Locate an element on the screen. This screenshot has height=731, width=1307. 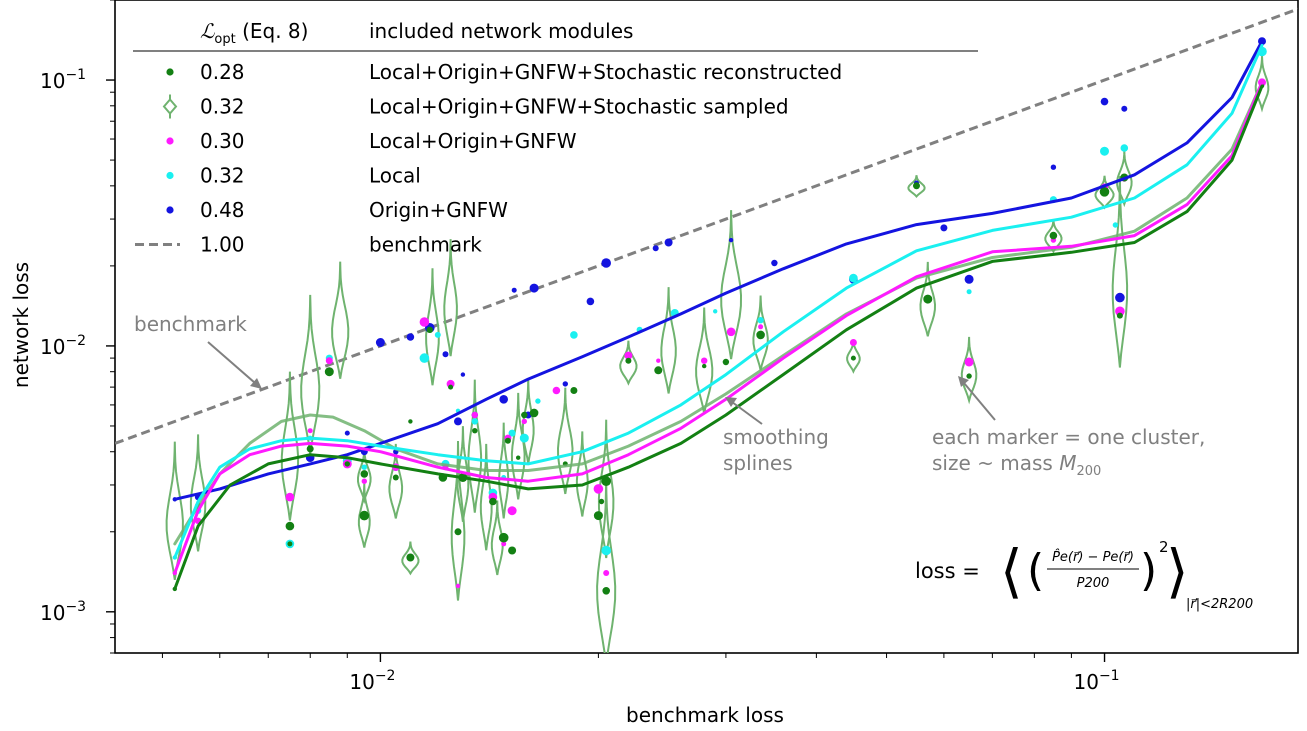
annotation-splines-arrow is located at coordinates (747, 413).